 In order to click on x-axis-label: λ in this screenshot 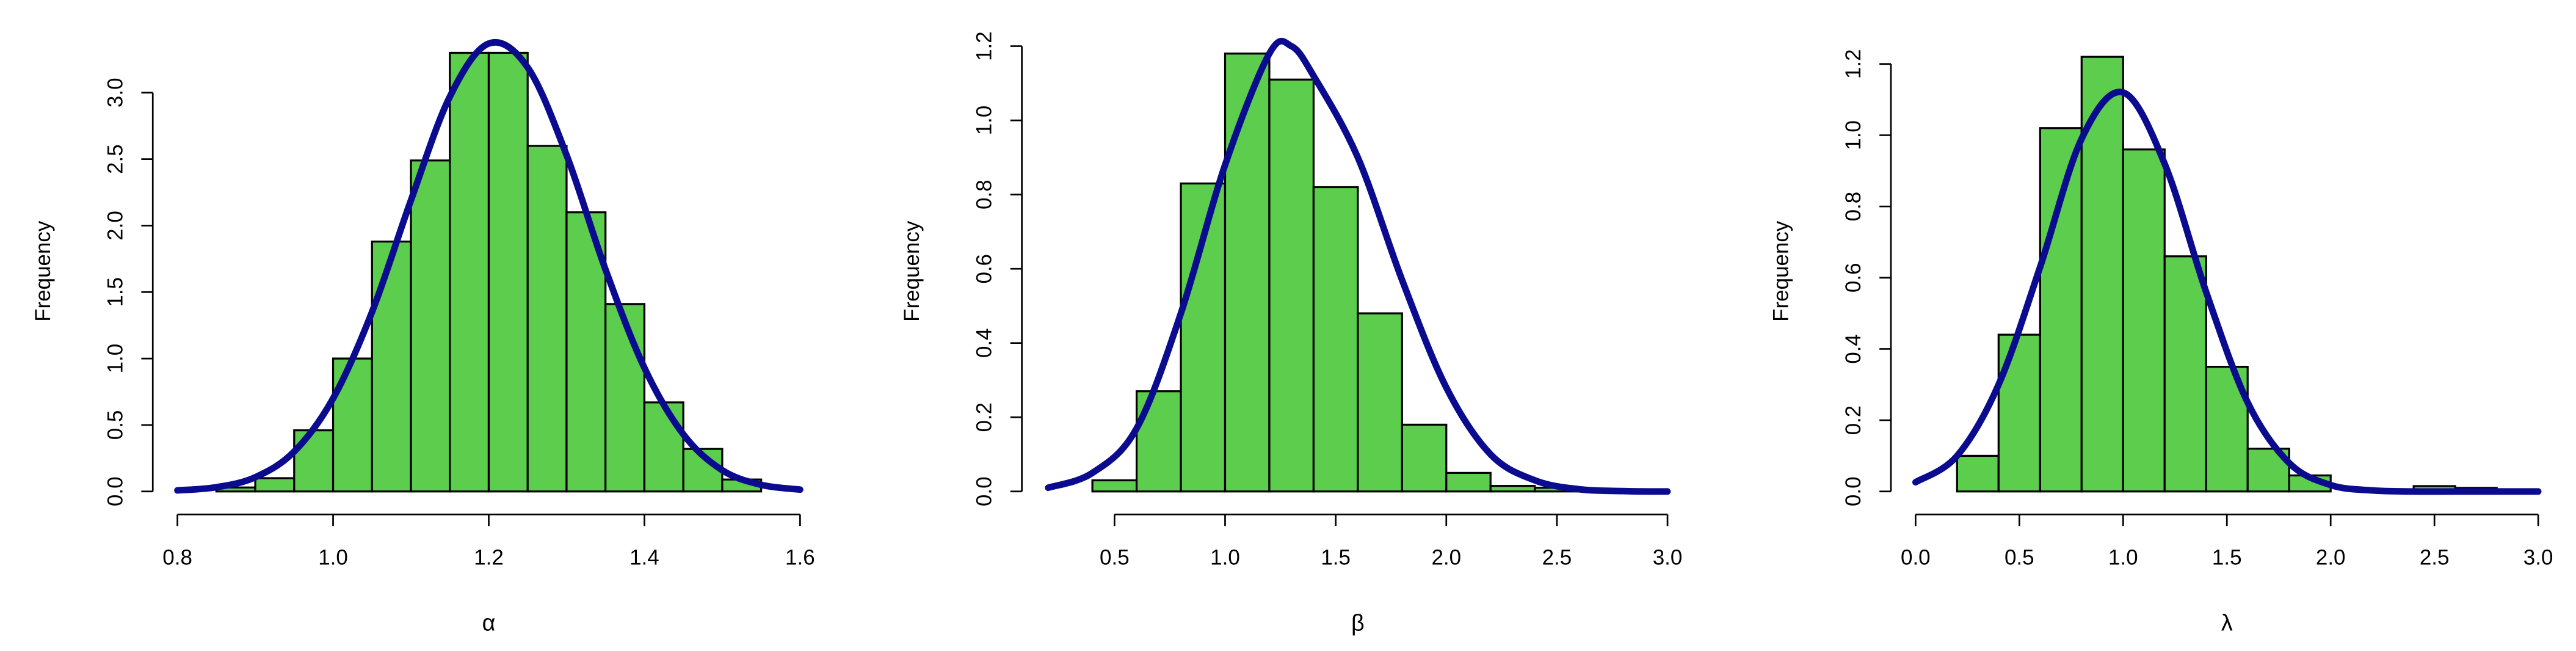, I will do `click(2227, 623)`.